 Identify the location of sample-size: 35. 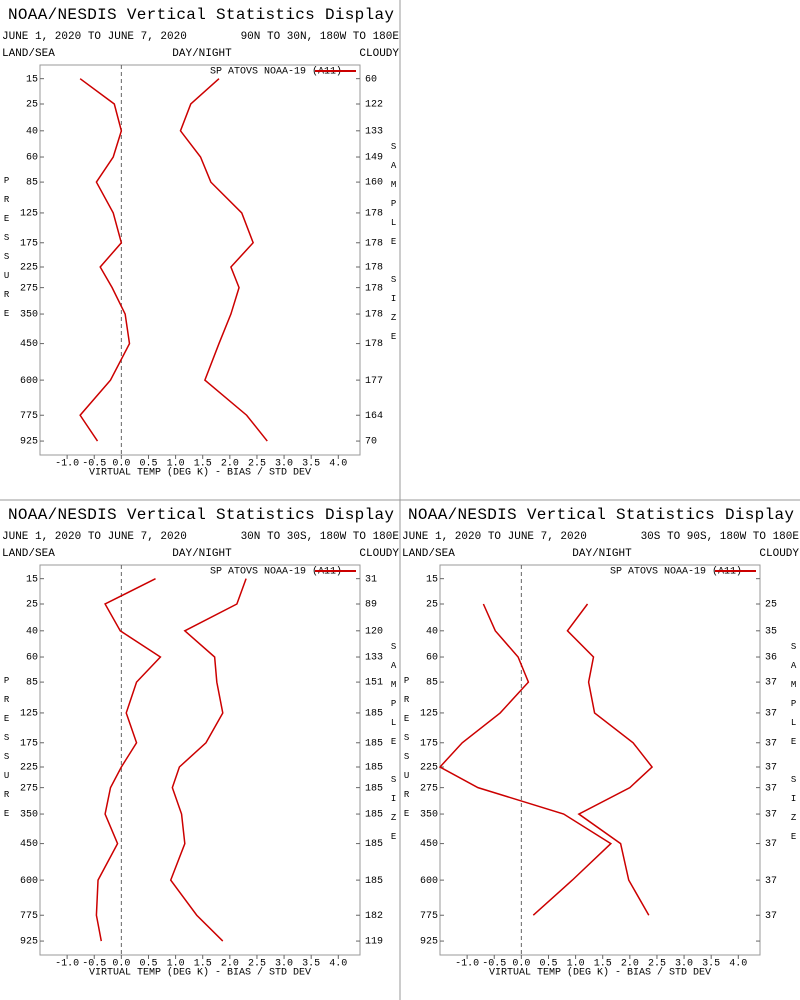
(771, 631).